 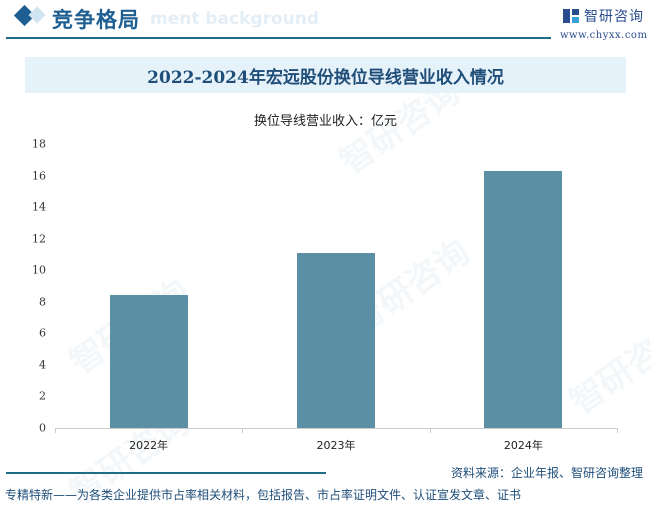 What do you see at coordinates (325, 121) in the screenshot?
I see `chart-unit-label: 换位导线营业收入：亿元` at bounding box center [325, 121].